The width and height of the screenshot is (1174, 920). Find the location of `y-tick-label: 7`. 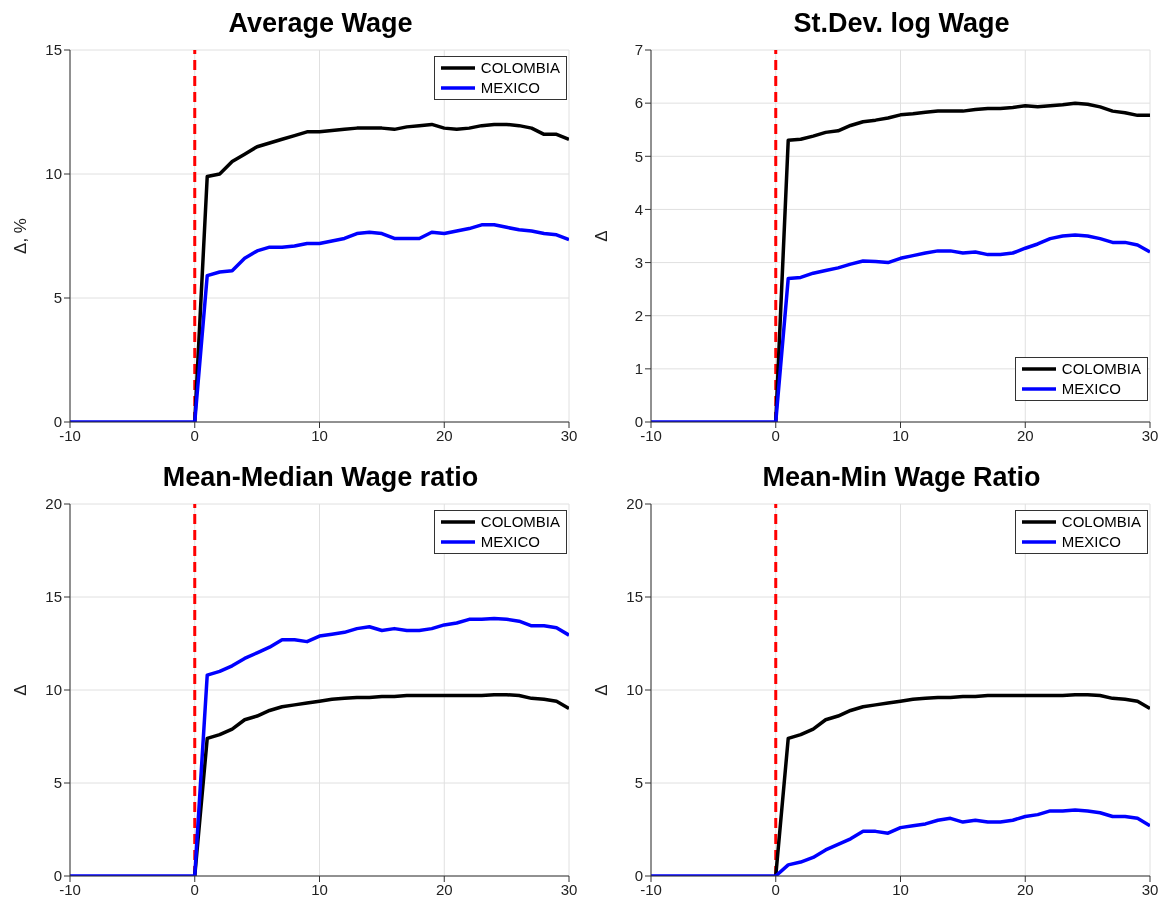

y-tick-label: 7 is located at coordinates (638, 50).